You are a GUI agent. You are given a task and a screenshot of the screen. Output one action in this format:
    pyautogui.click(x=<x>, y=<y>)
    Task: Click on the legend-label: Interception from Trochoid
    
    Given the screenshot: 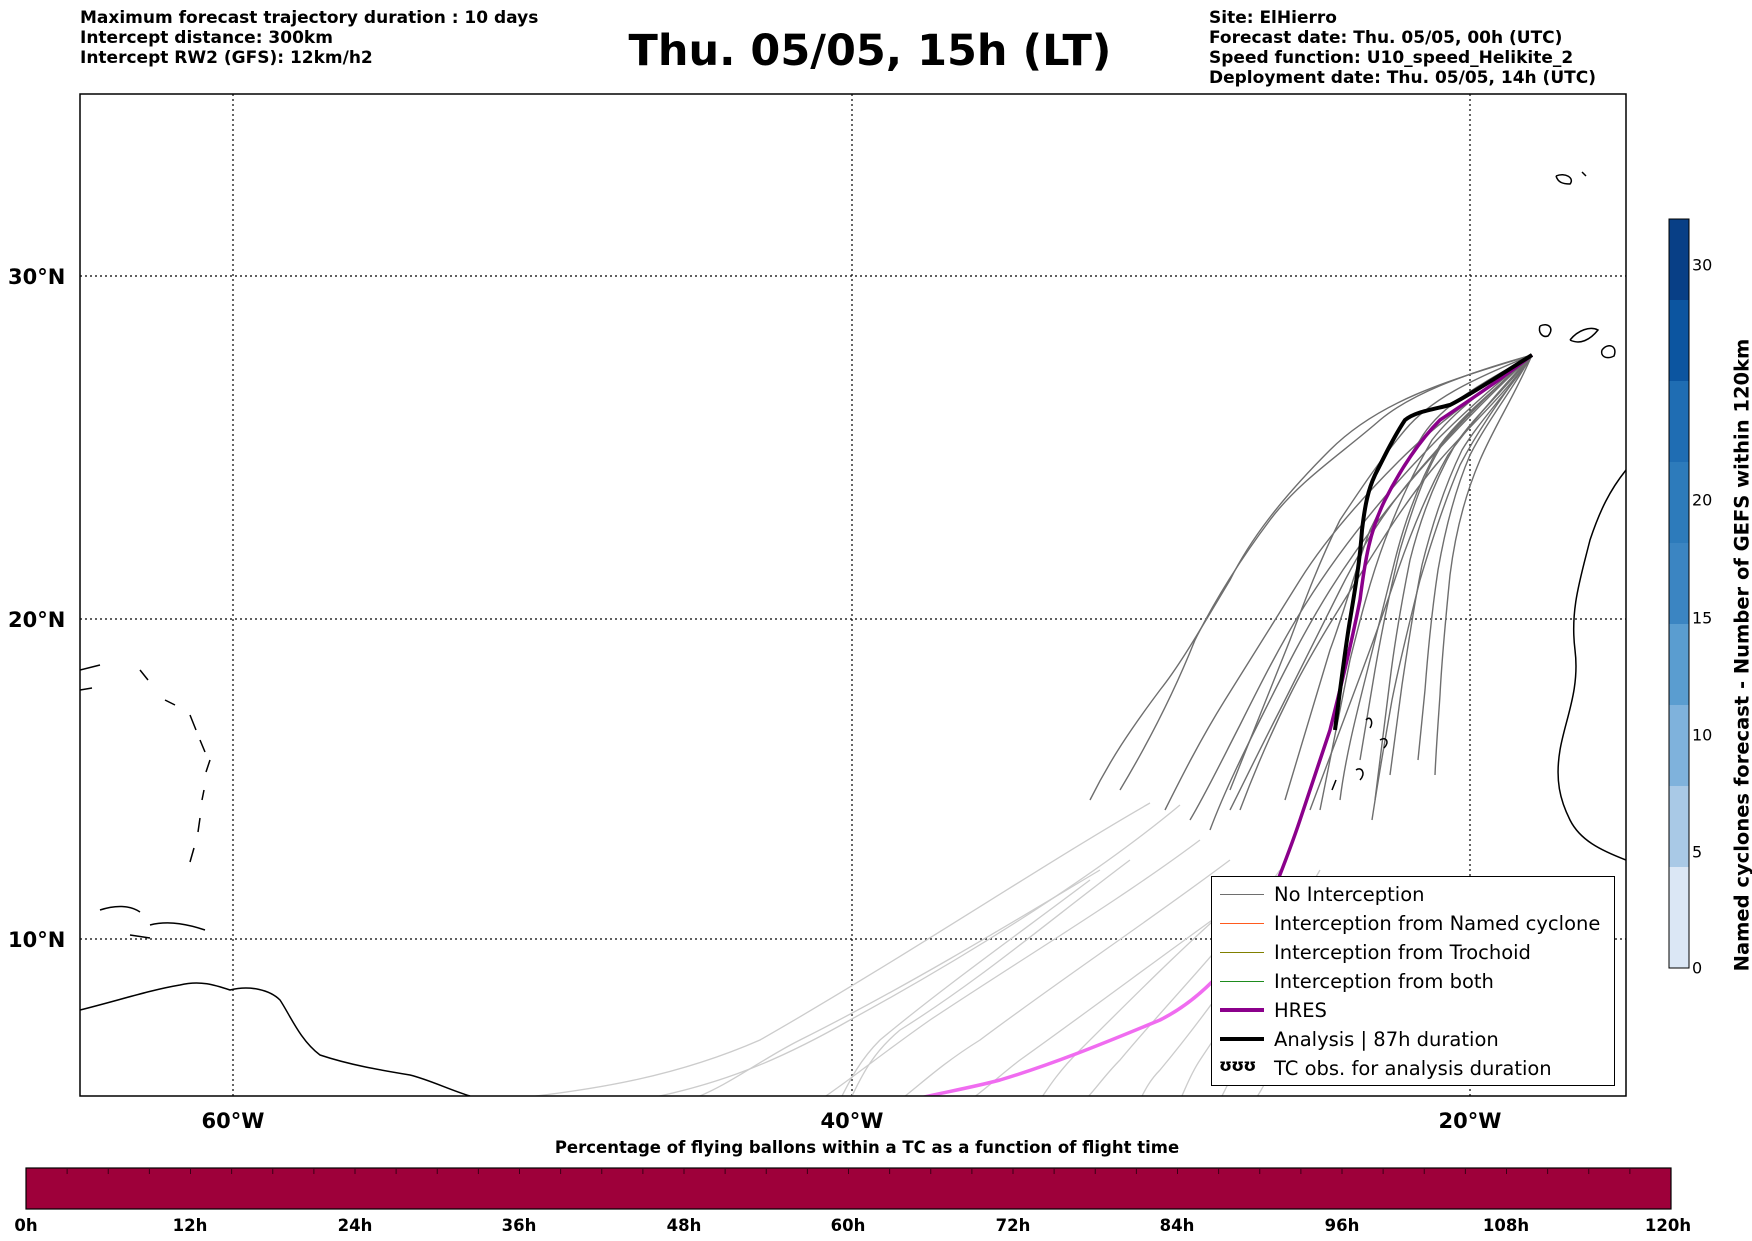 What is the action you would take?
    pyautogui.click(x=1402, y=952)
    